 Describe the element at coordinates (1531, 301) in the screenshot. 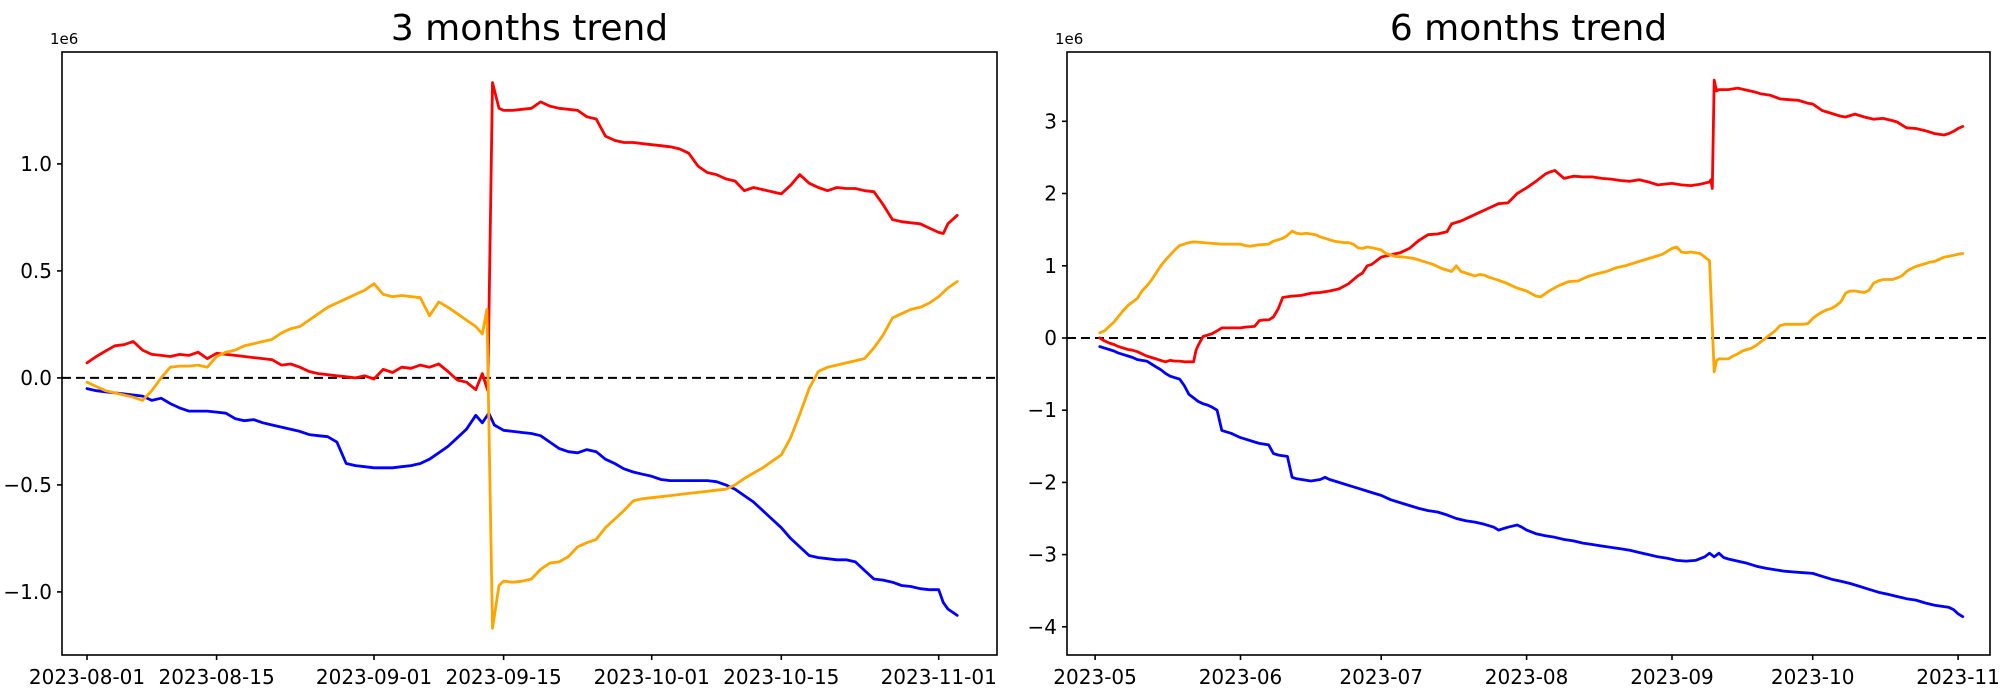

I see `series-line-orange` at that location.